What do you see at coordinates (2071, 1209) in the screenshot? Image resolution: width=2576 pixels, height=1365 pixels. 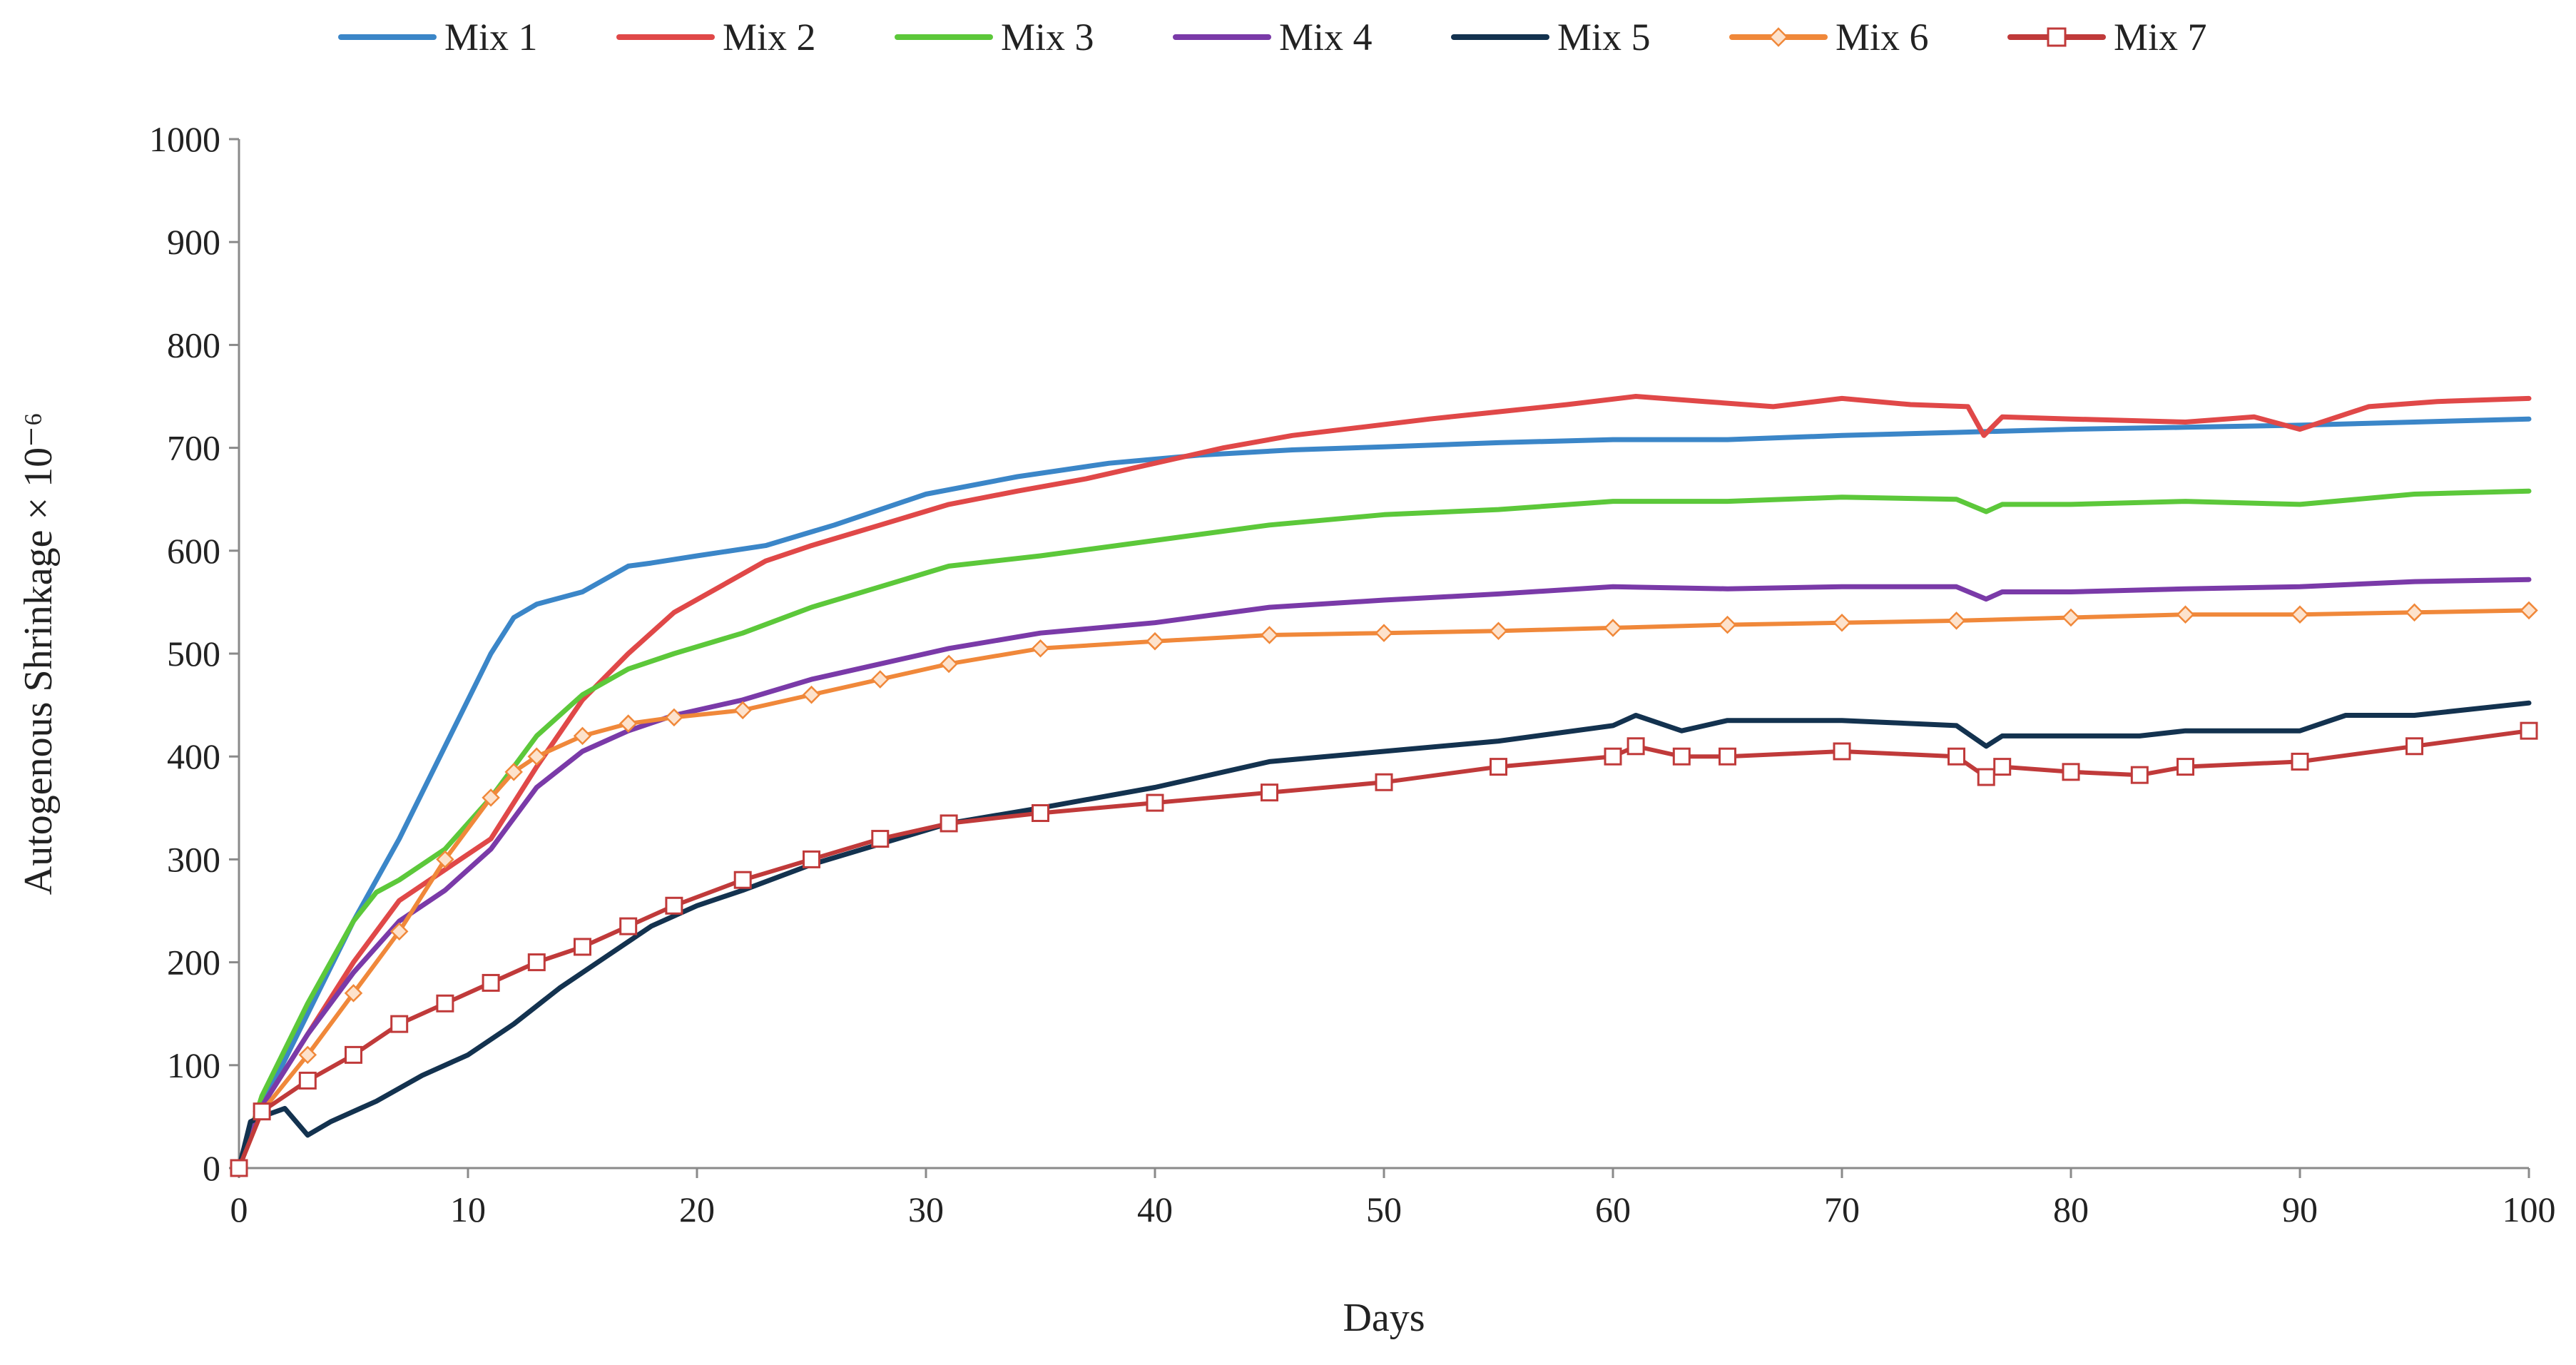 I see `x-tick-label: 80` at bounding box center [2071, 1209].